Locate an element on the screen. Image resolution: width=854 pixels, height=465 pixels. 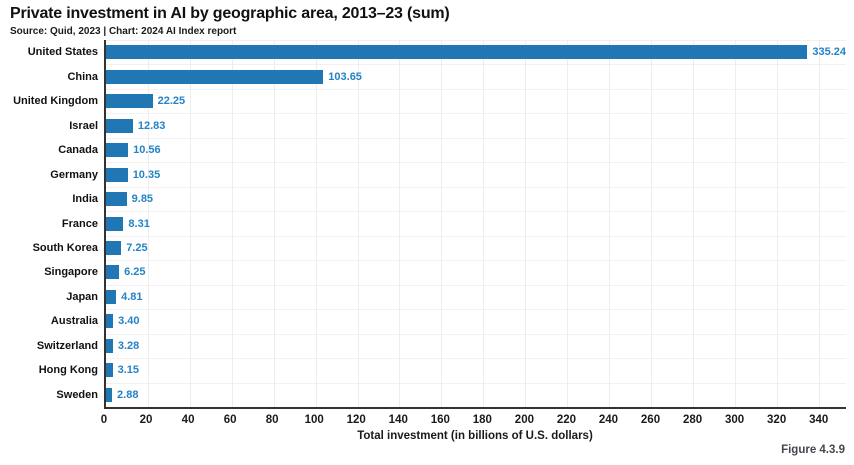
value-label: 7.25 is located at coordinates (137, 247).